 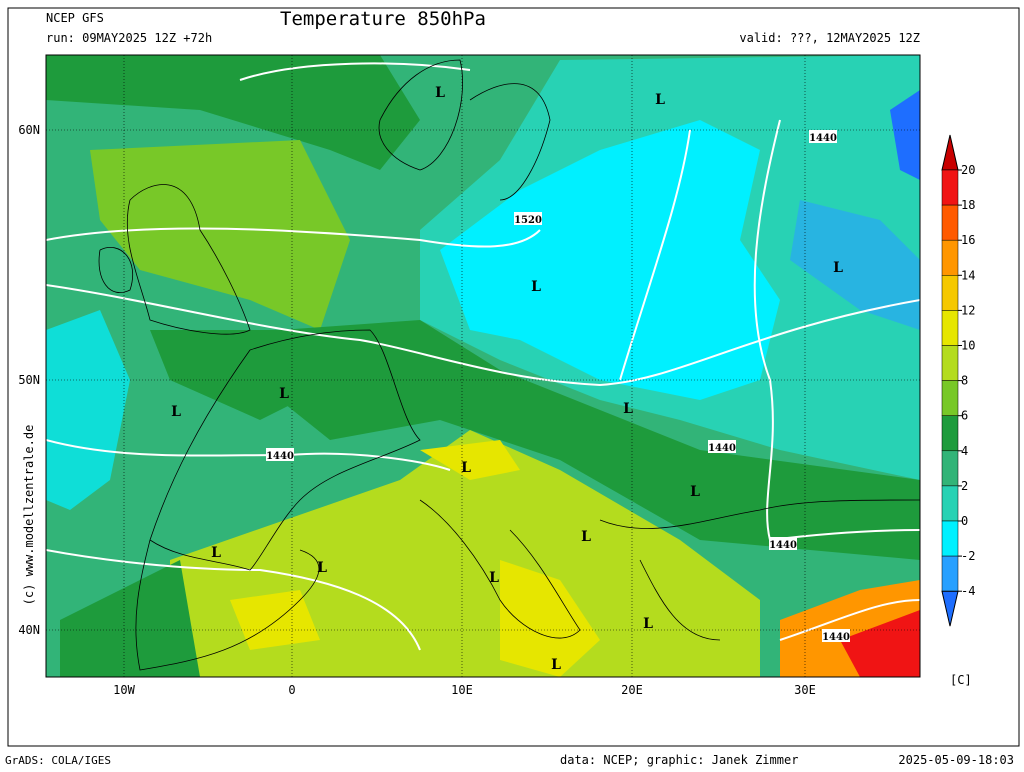 What do you see at coordinates (805, 690) in the screenshot?
I see `lon-label: 30E` at bounding box center [805, 690].